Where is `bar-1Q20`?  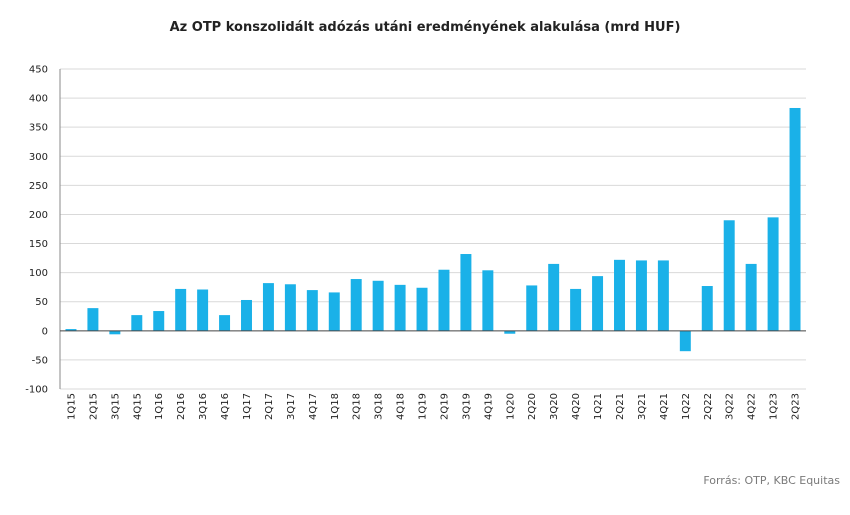 bar-1Q20 is located at coordinates (510, 332).